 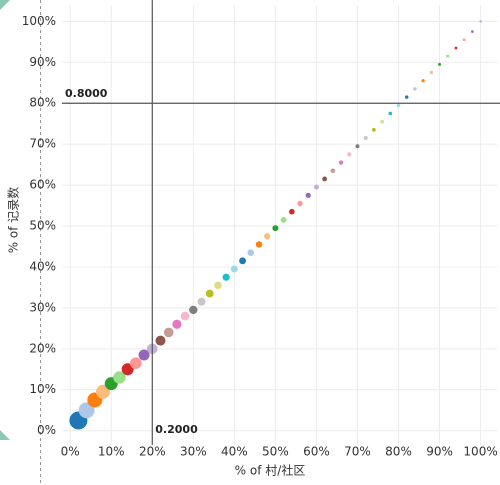 What do you see at coordinates (42, 226) in the screenshot?
I see `y-tick-label: 50%` at bounding box center [42, 226].